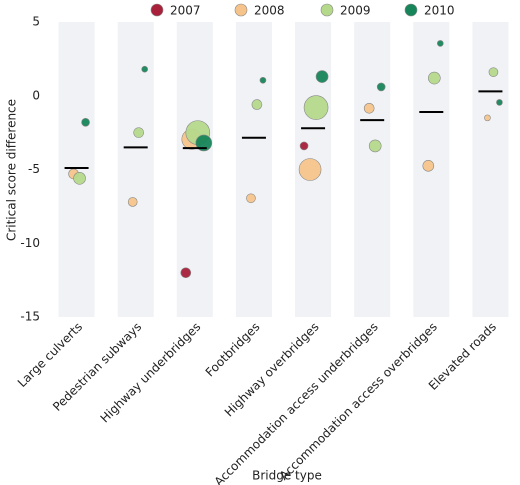  What do you see at coordinates (269, 11) in the screenshot?
I see `legend-label: 2008` at bounding box center [269, 11].